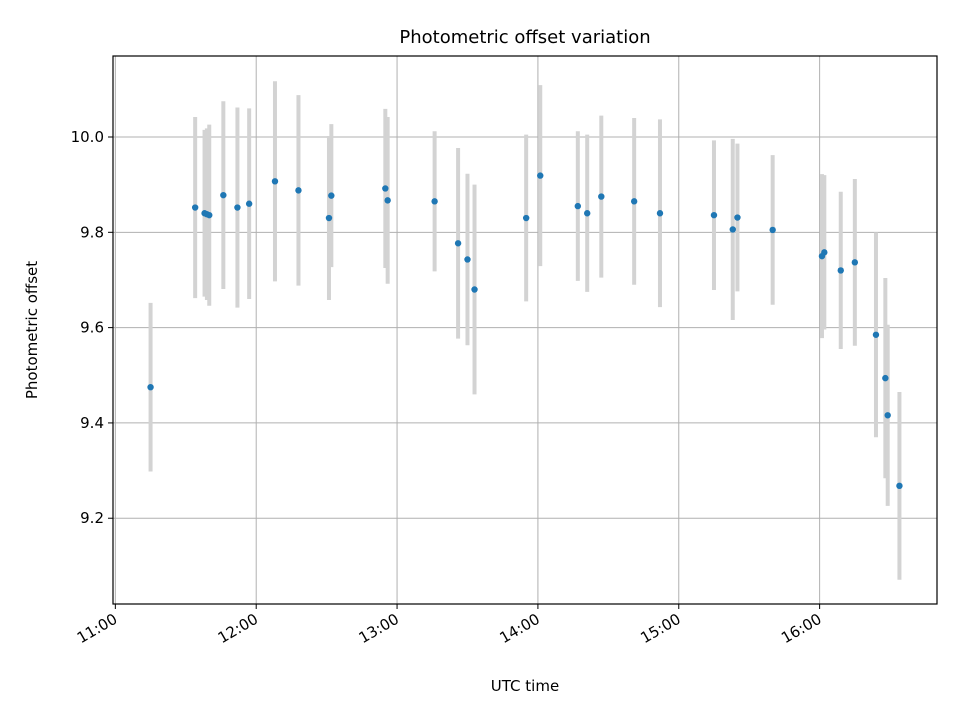 This screenshot has width=960, height=720. I want to click on x-tick-label: 14:00, so click(519, 628).